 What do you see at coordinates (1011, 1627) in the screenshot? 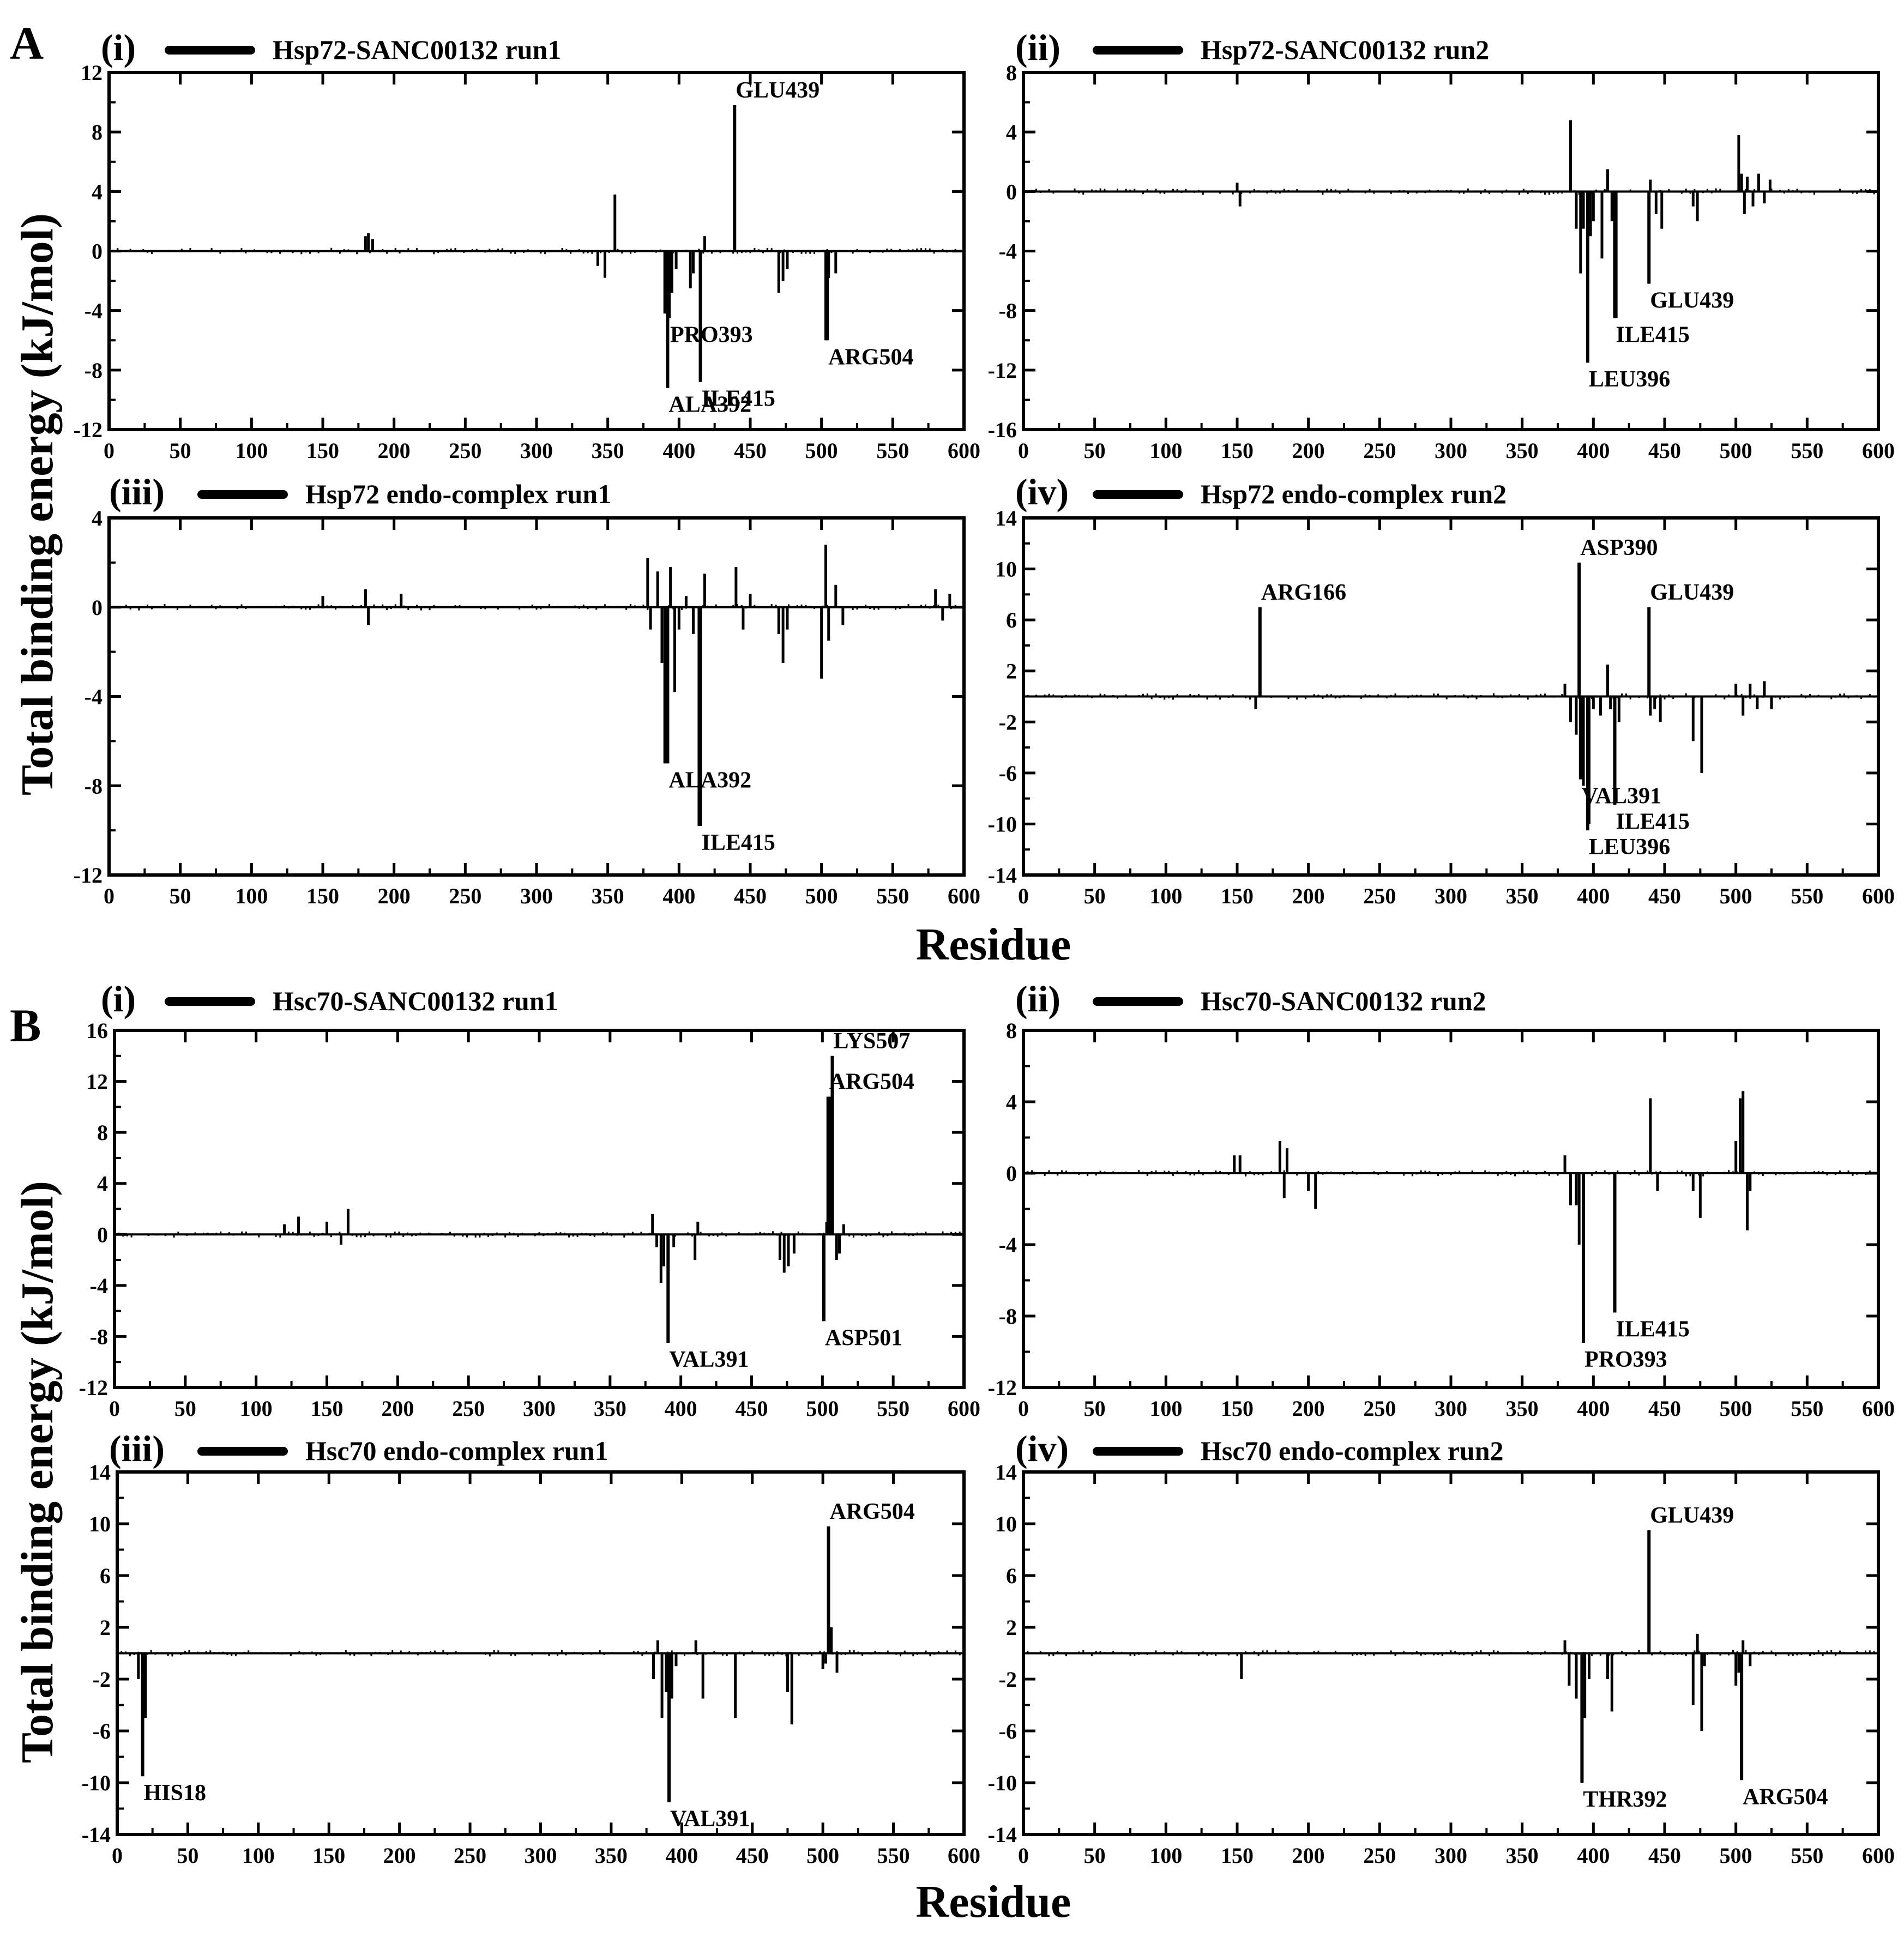
I see `y-tick-label: 2` at bounding box center [1011, 1627].